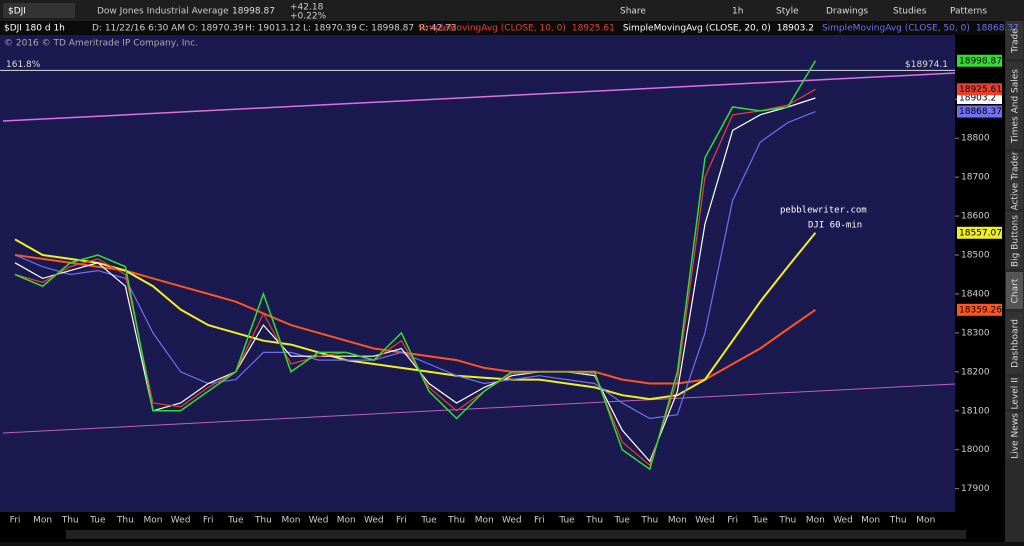 The height and width of the screenshot is (546, 1024). Describe the element at coordinates (975, 450) in the screenshot. I see `y-tick-label: 18000` at that location.